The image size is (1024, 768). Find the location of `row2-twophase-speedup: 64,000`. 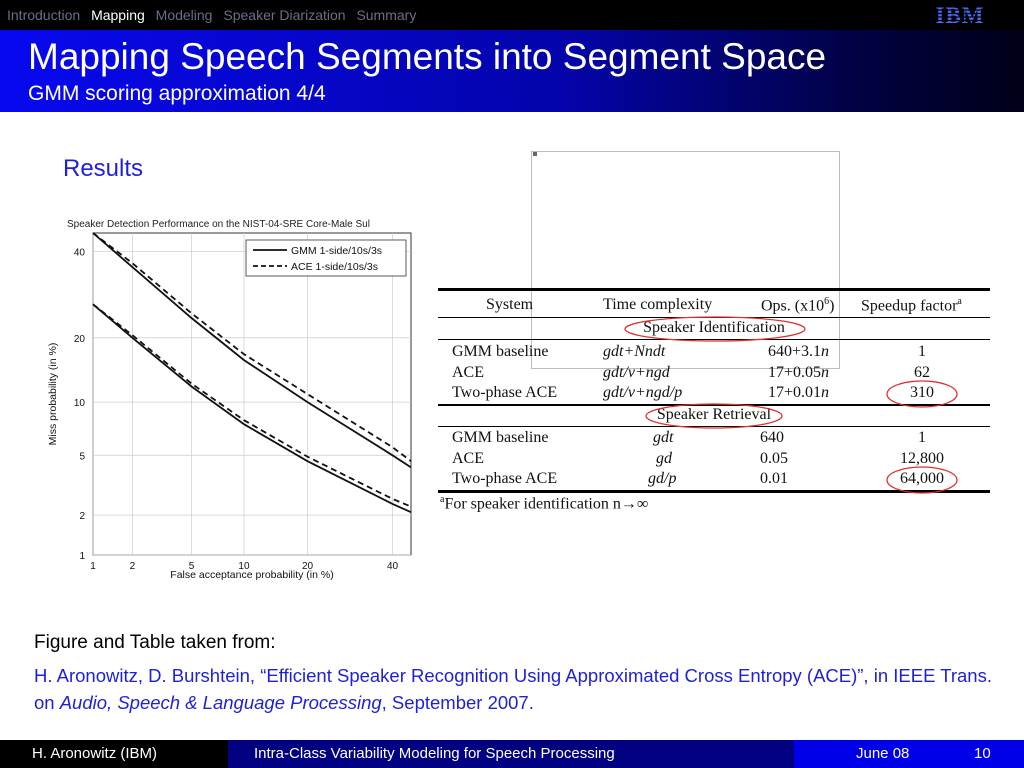

row2-twophase-speedup: 64,000 is located at coordinates (922, 478).